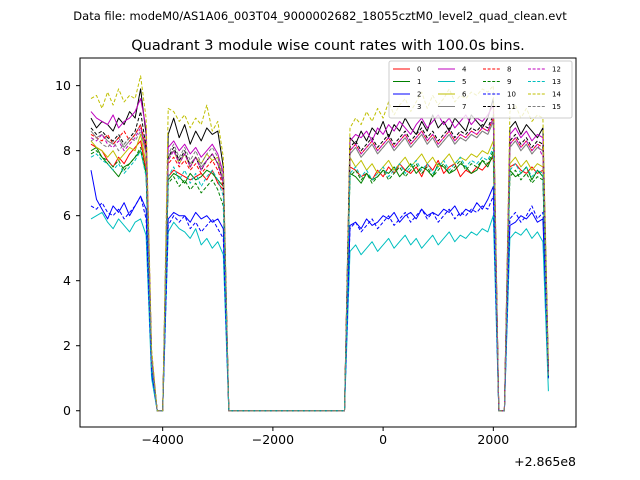 The image size is (640, 480). What do you see at coordinates (556, 82) in the screenshot?
I see `legend-label: 13` at bounding box center [556, 82].